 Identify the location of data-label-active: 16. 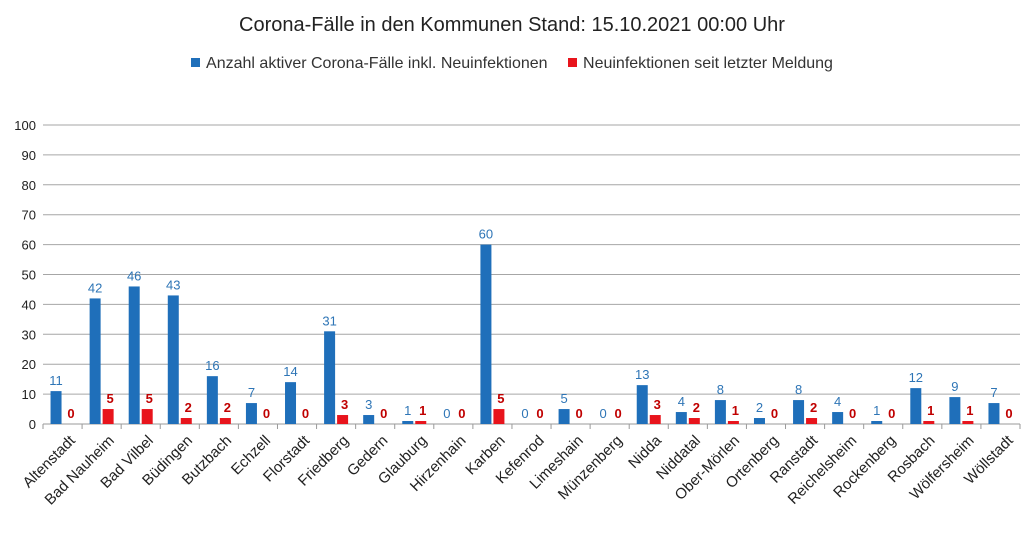
(212, 365).